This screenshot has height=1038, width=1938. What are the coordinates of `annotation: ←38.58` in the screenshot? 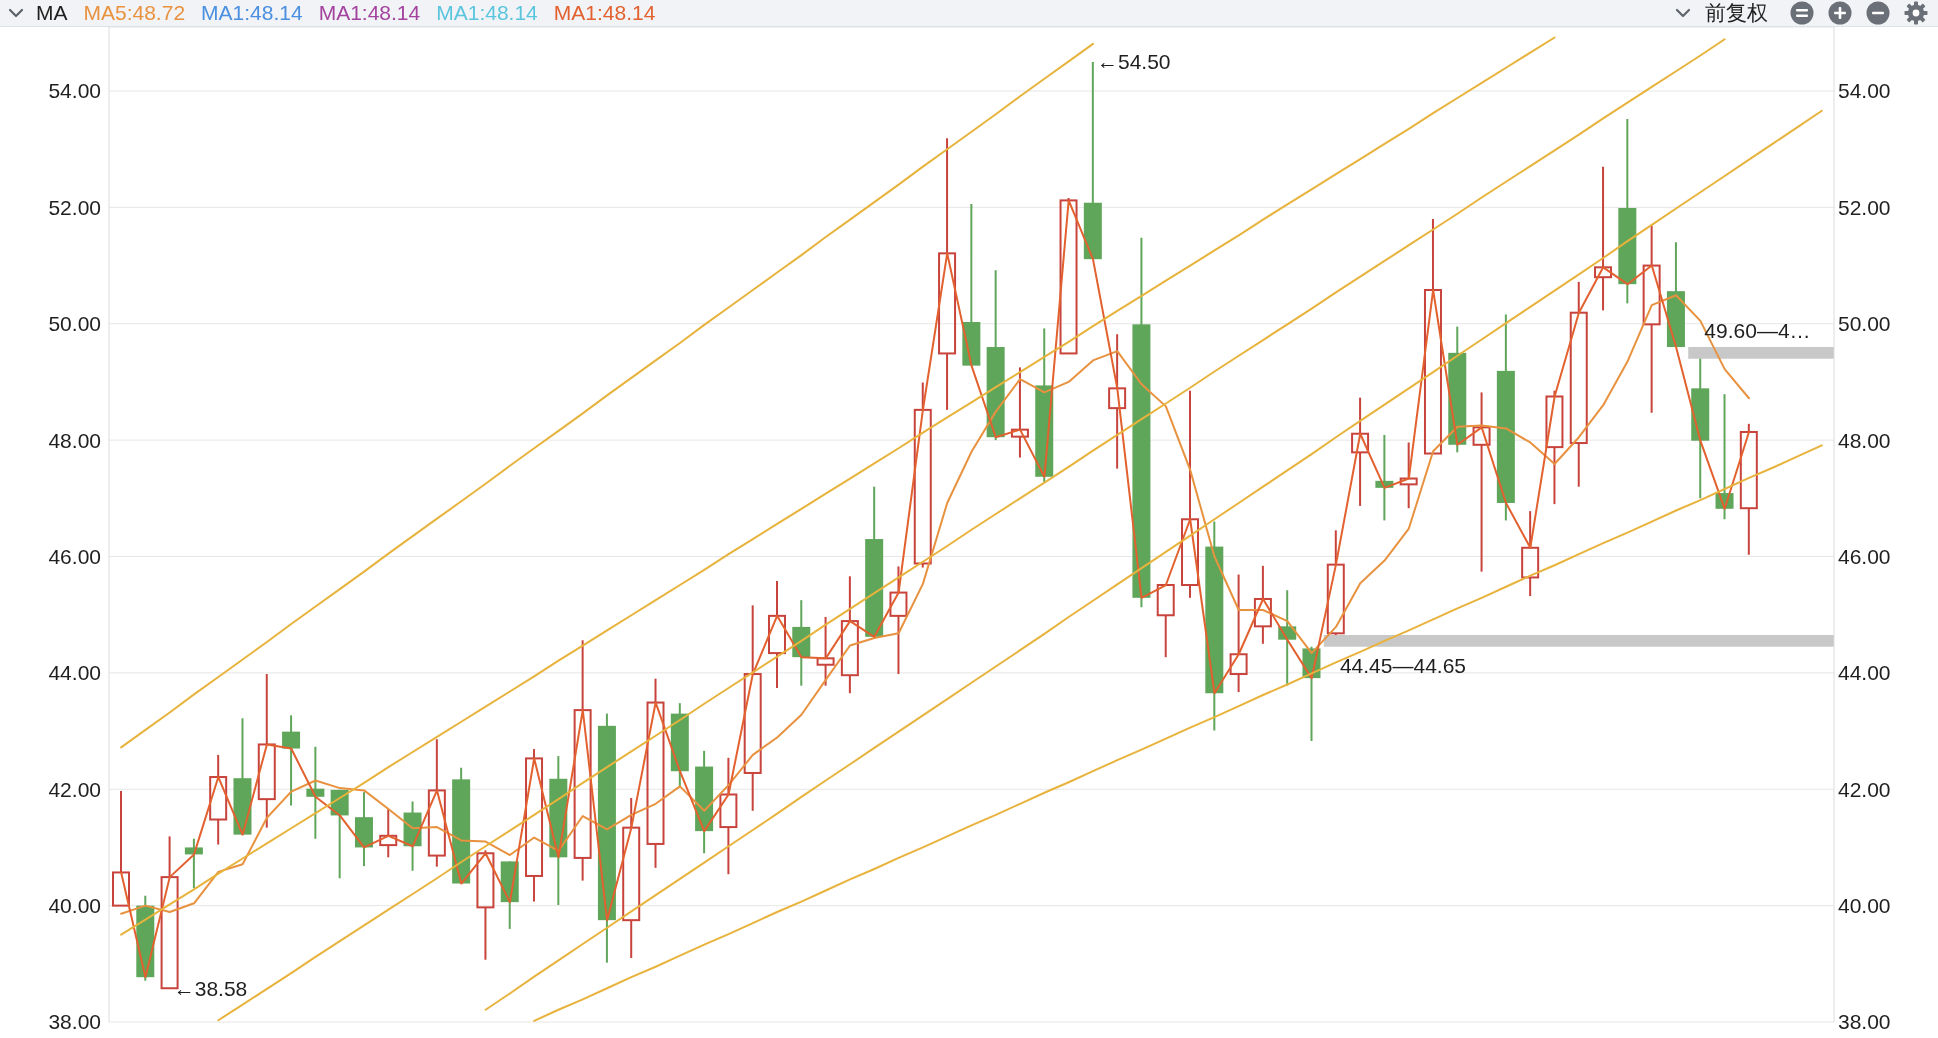 It's located at (210, 988).